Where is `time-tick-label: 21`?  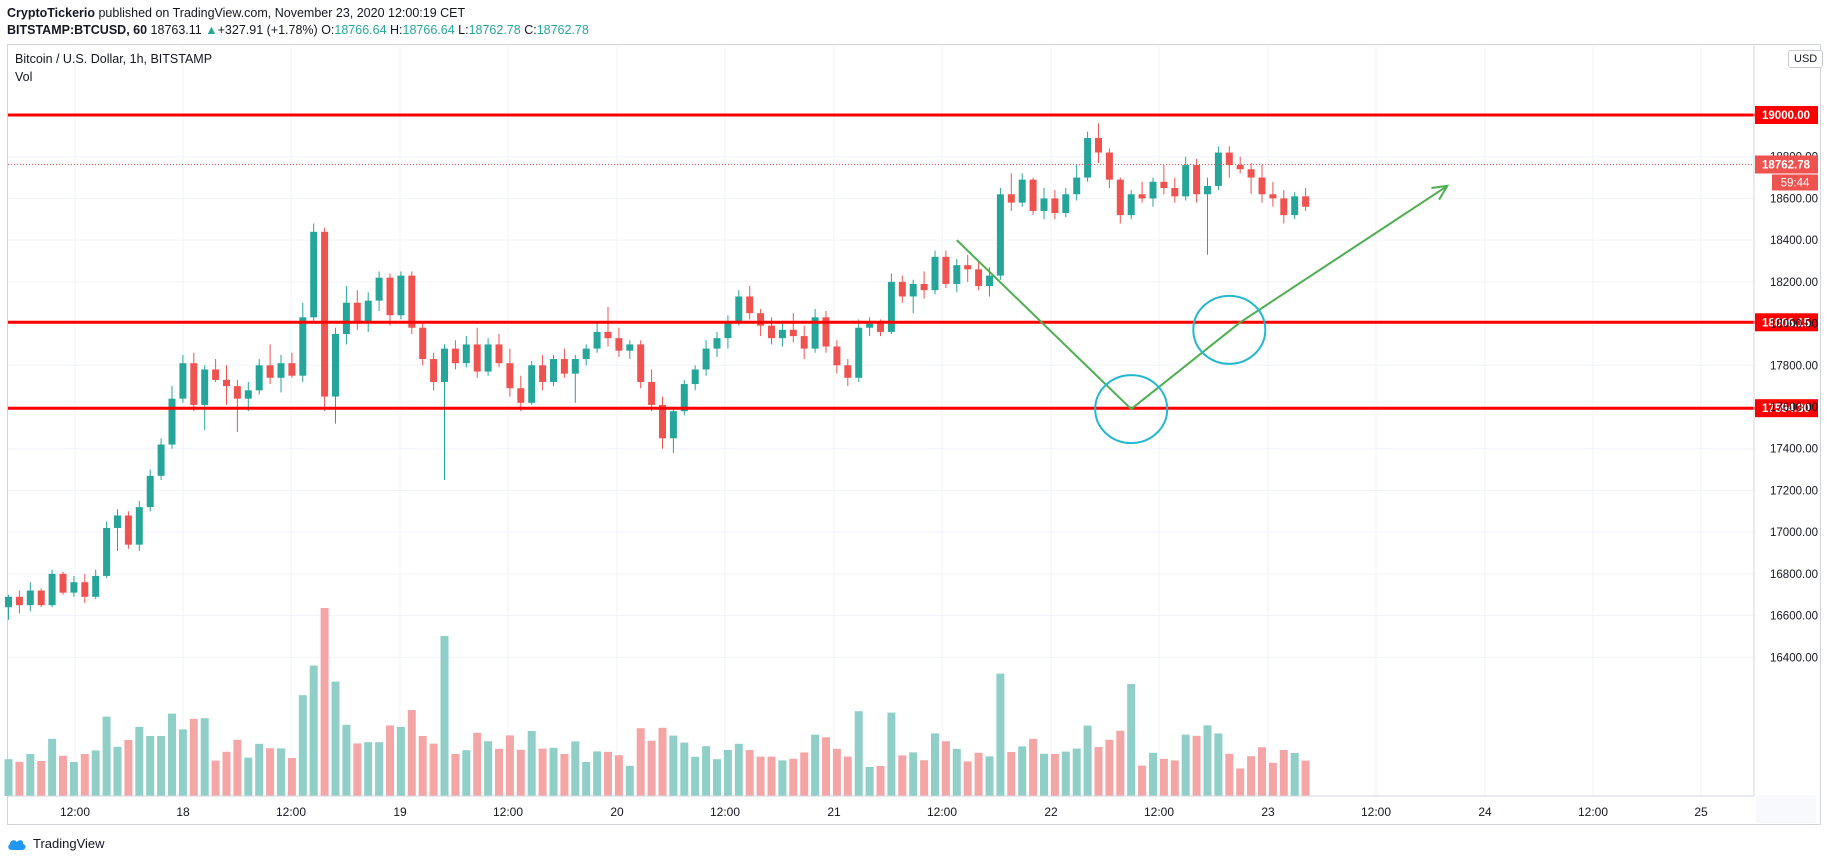 time-tick-label: 21 is located at coordinates (834, 812).